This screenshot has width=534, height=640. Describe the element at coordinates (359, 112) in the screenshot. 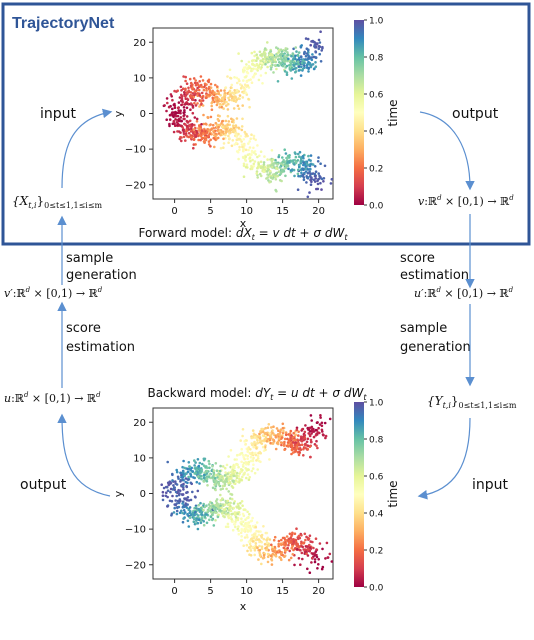

I see `forward-colorbar` at that location.